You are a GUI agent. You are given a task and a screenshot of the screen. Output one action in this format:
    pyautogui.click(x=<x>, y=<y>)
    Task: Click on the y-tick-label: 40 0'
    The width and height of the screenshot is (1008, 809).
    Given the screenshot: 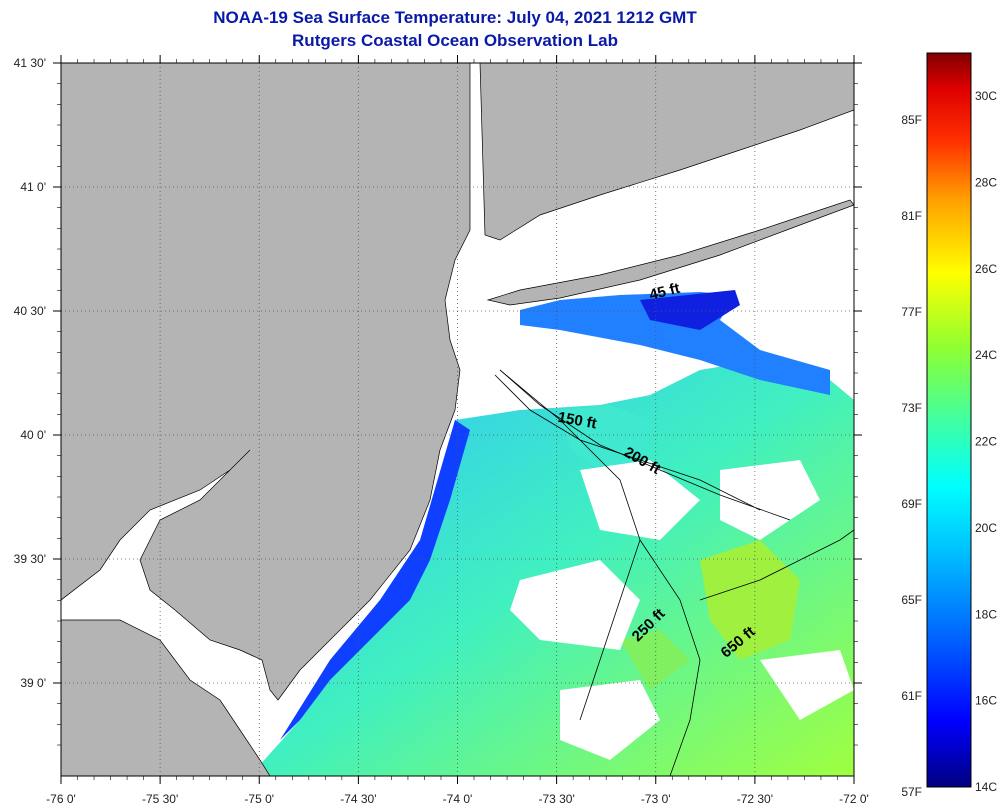 What is the action you would take?
    pyautogui.click(x=33, y=435)
    